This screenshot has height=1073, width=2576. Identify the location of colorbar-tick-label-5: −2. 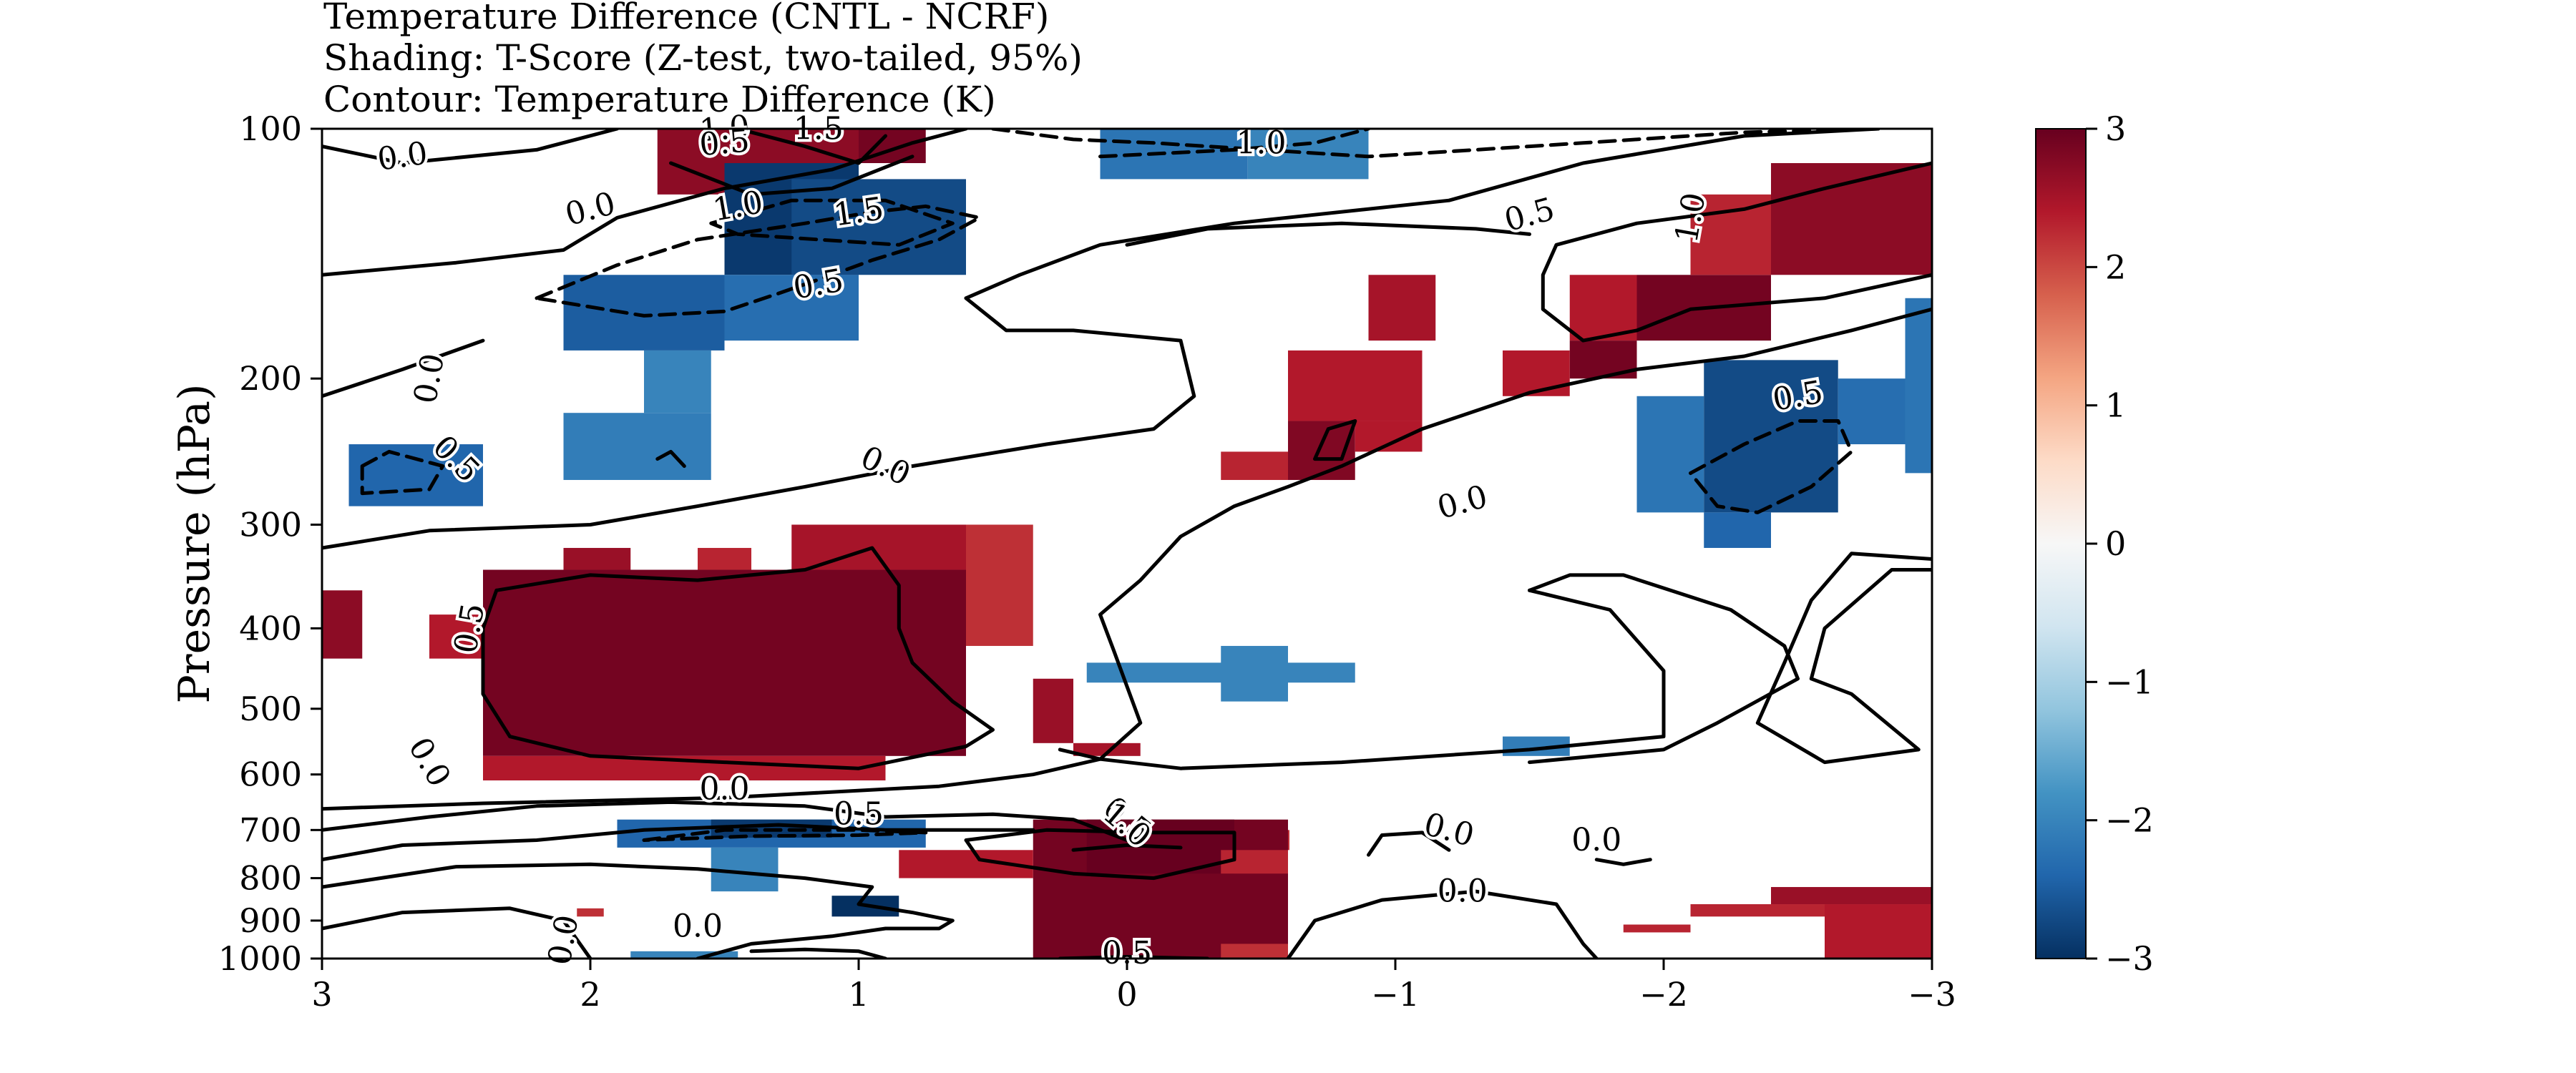
(2129, 821).